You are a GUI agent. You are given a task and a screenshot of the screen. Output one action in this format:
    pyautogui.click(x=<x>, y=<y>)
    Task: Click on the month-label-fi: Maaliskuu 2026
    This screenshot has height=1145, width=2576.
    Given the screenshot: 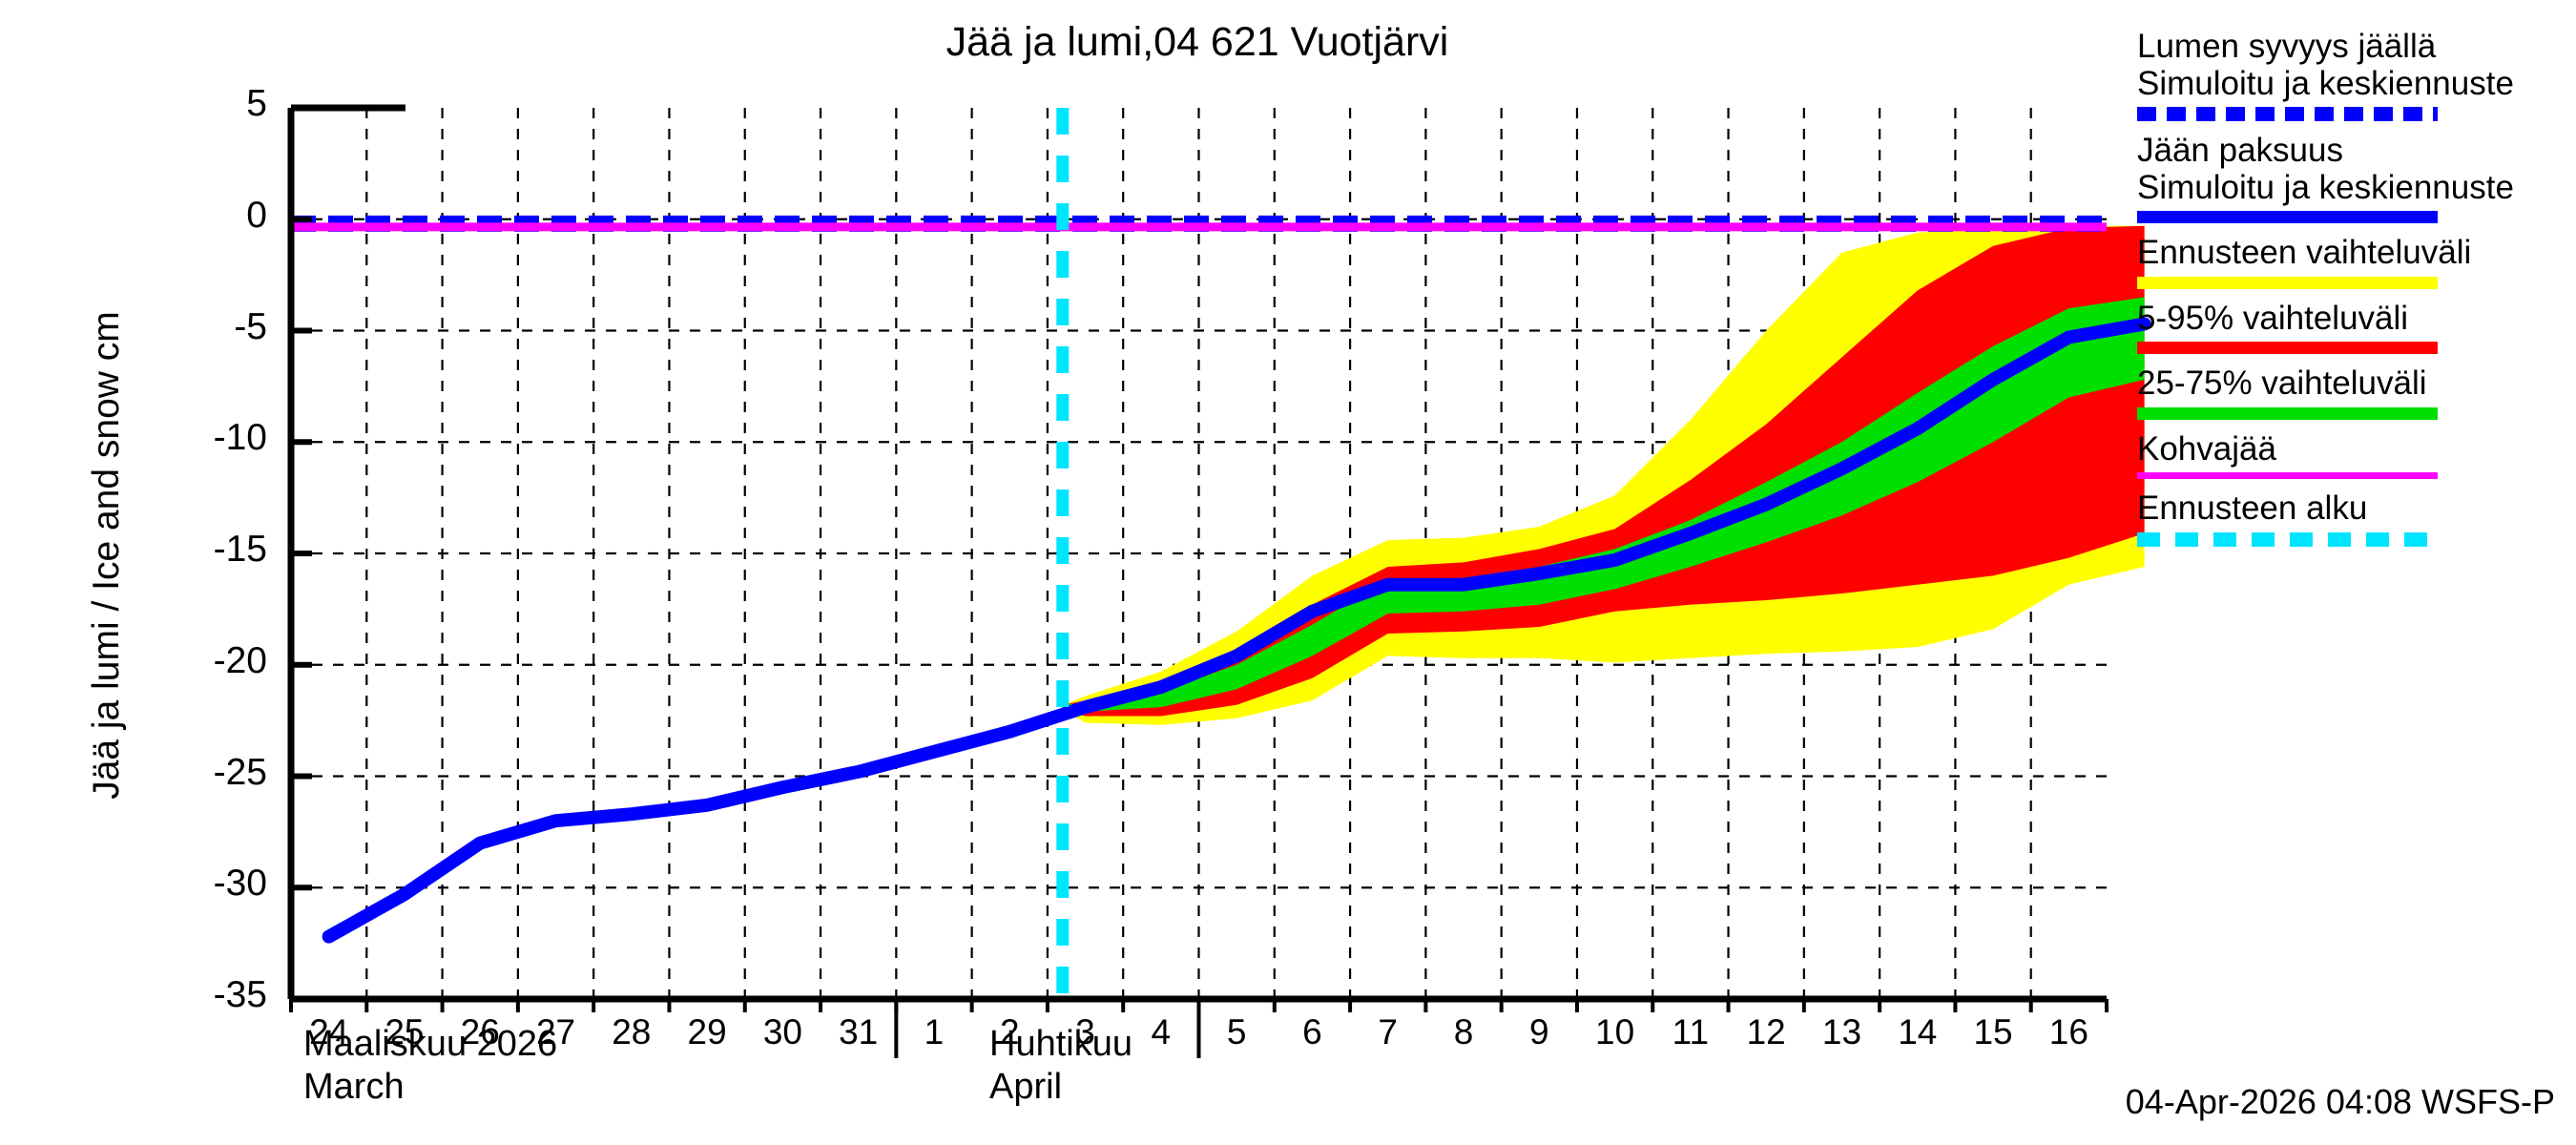 What is the action you would take?
    pyautogui.click(x=430, y=1044)
    